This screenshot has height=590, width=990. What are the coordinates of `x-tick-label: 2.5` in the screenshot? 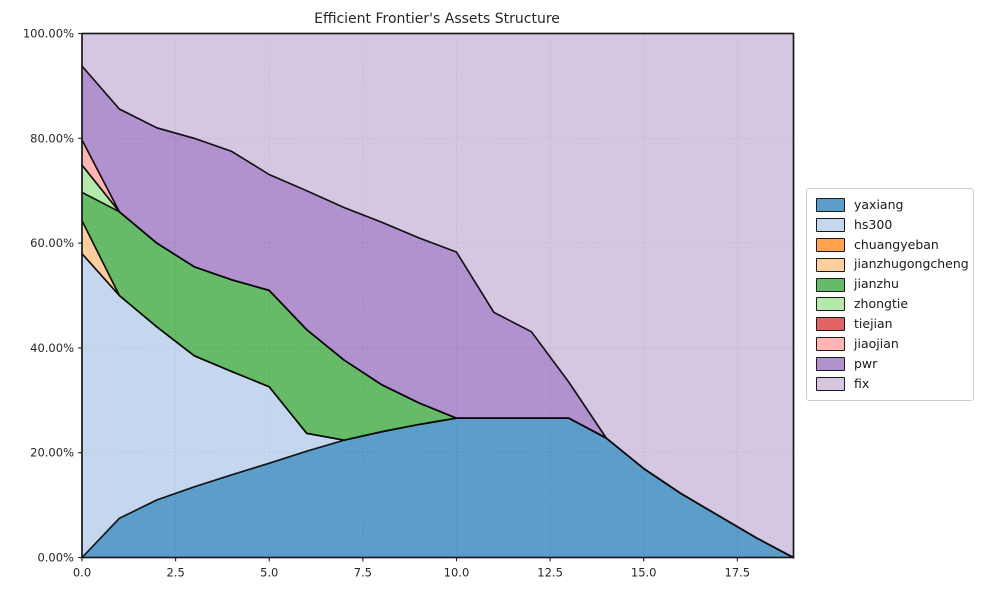 It's located at (175, 573).